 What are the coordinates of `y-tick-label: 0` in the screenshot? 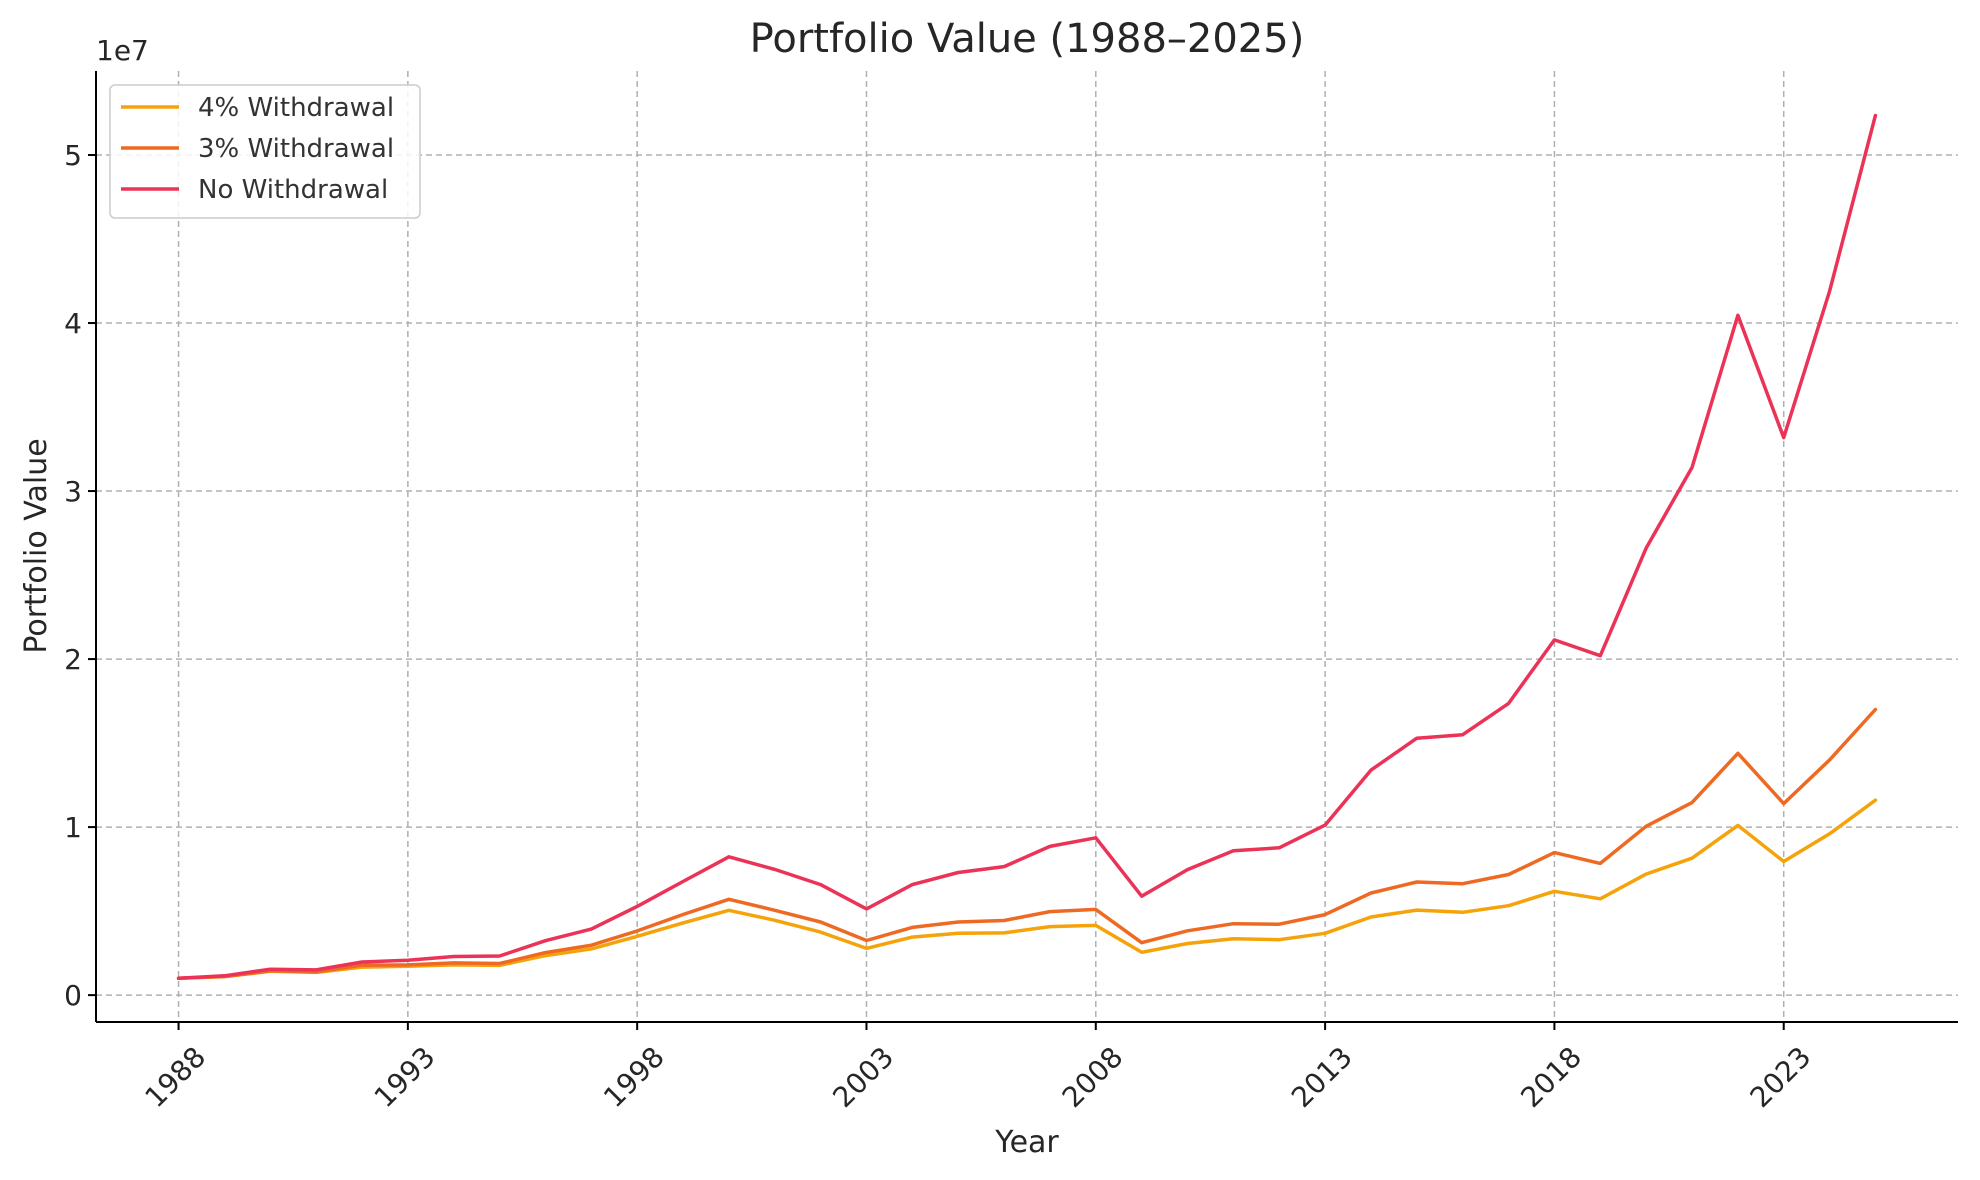 It's located at (73, 995).